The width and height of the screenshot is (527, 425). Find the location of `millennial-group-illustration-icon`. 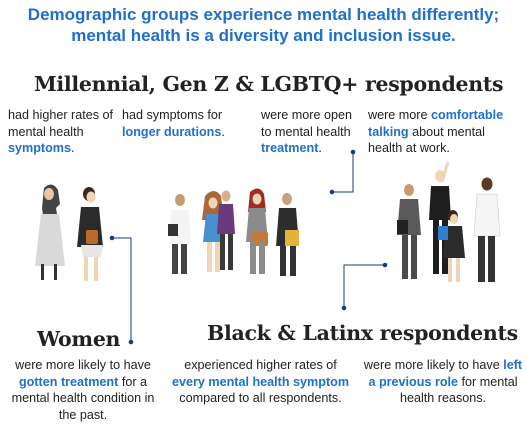

millennial-group-illustration-icon is located at coordinates (233, 232).